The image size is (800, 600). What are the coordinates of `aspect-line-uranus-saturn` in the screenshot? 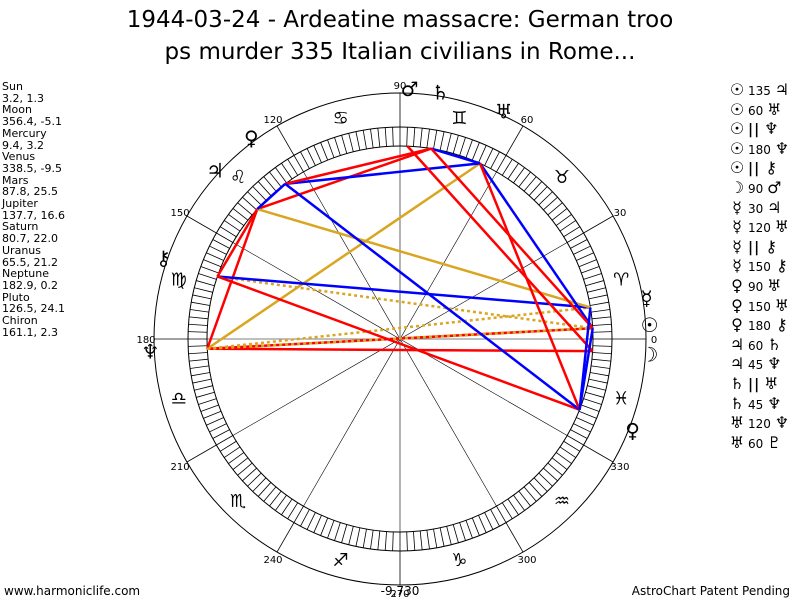 It's located at (455, 156).